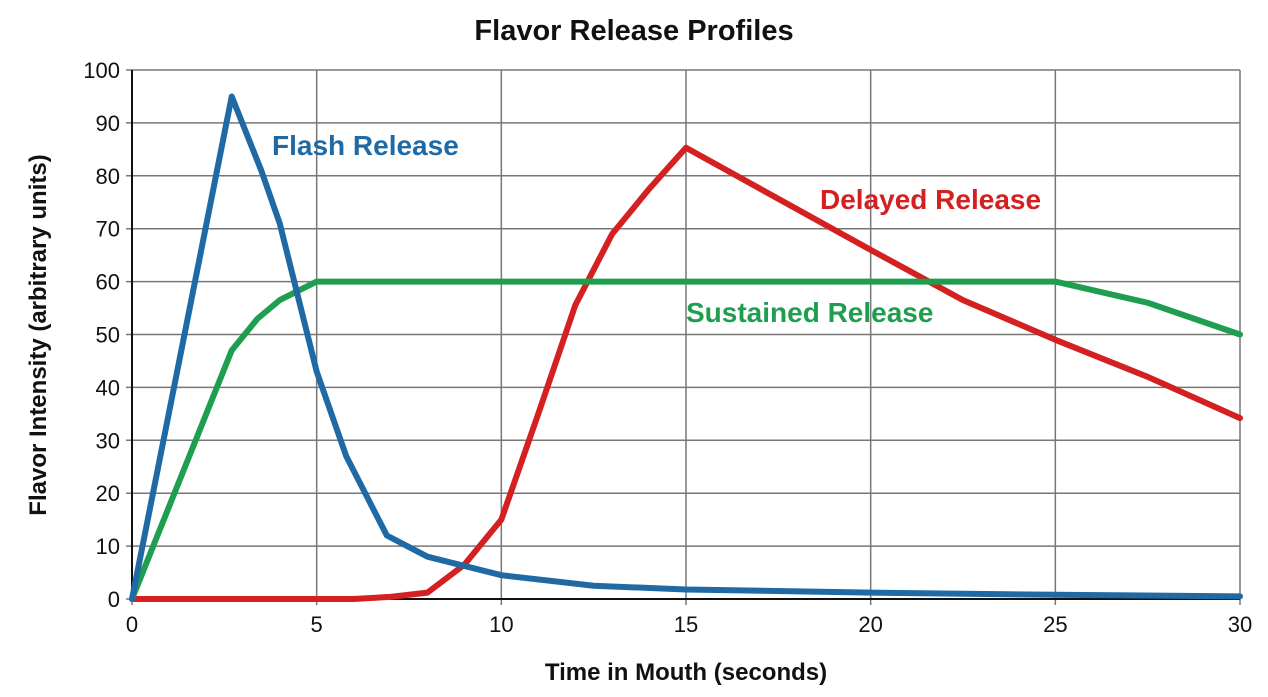 The height and width of the screenshot is (697, 1268). I want to click on y-tick-label: 30, so click(108, 440).